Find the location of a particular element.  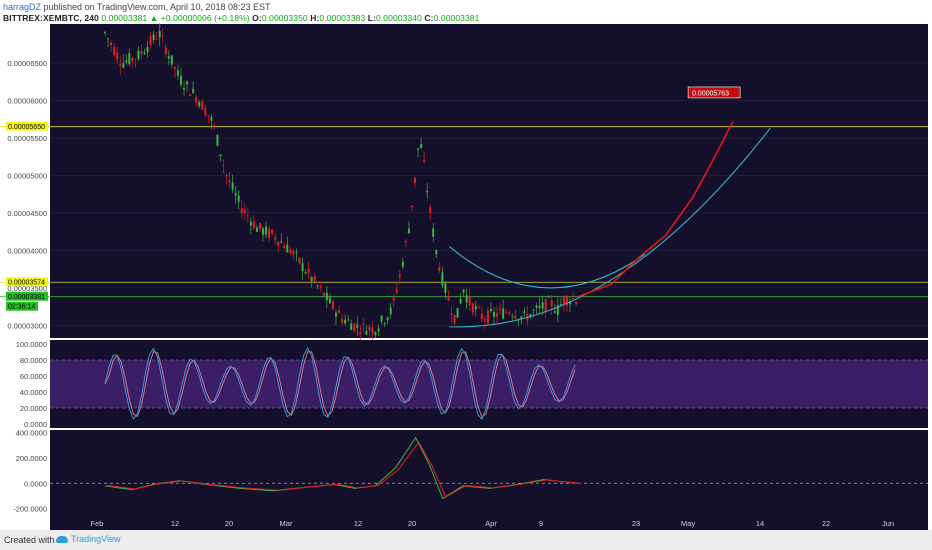

open-label: O: is located at coordinates (257, 18).